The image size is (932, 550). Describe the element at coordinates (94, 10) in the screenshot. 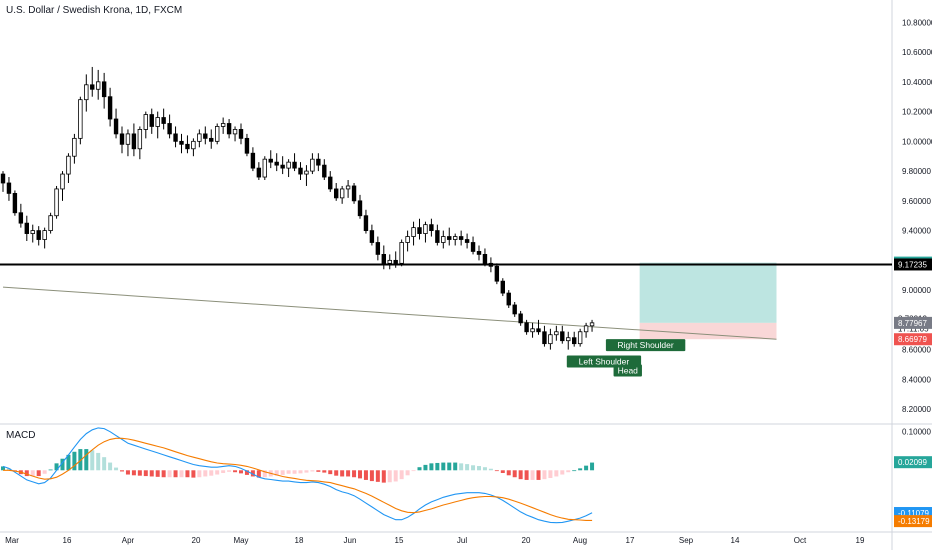

I see `chart-title: U.S. Dollar / Swedish Krona, 1D, FXCM` at that location.